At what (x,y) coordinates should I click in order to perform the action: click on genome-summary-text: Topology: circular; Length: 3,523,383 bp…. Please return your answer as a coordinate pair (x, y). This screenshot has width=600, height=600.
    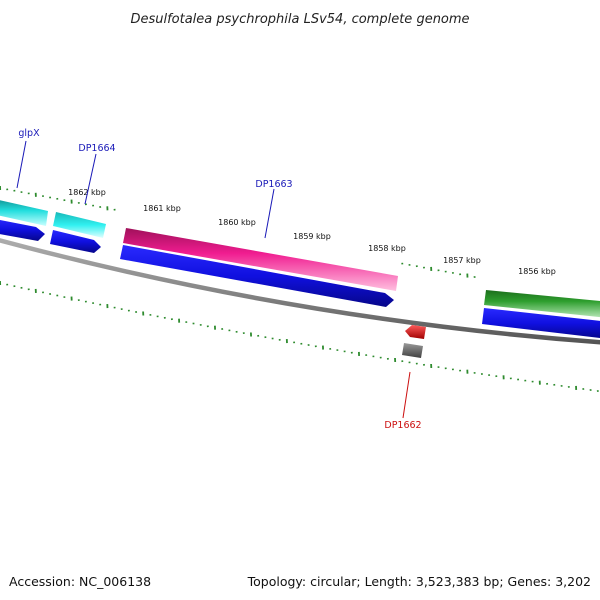
    Looking at the image, I should click on (419, 581).